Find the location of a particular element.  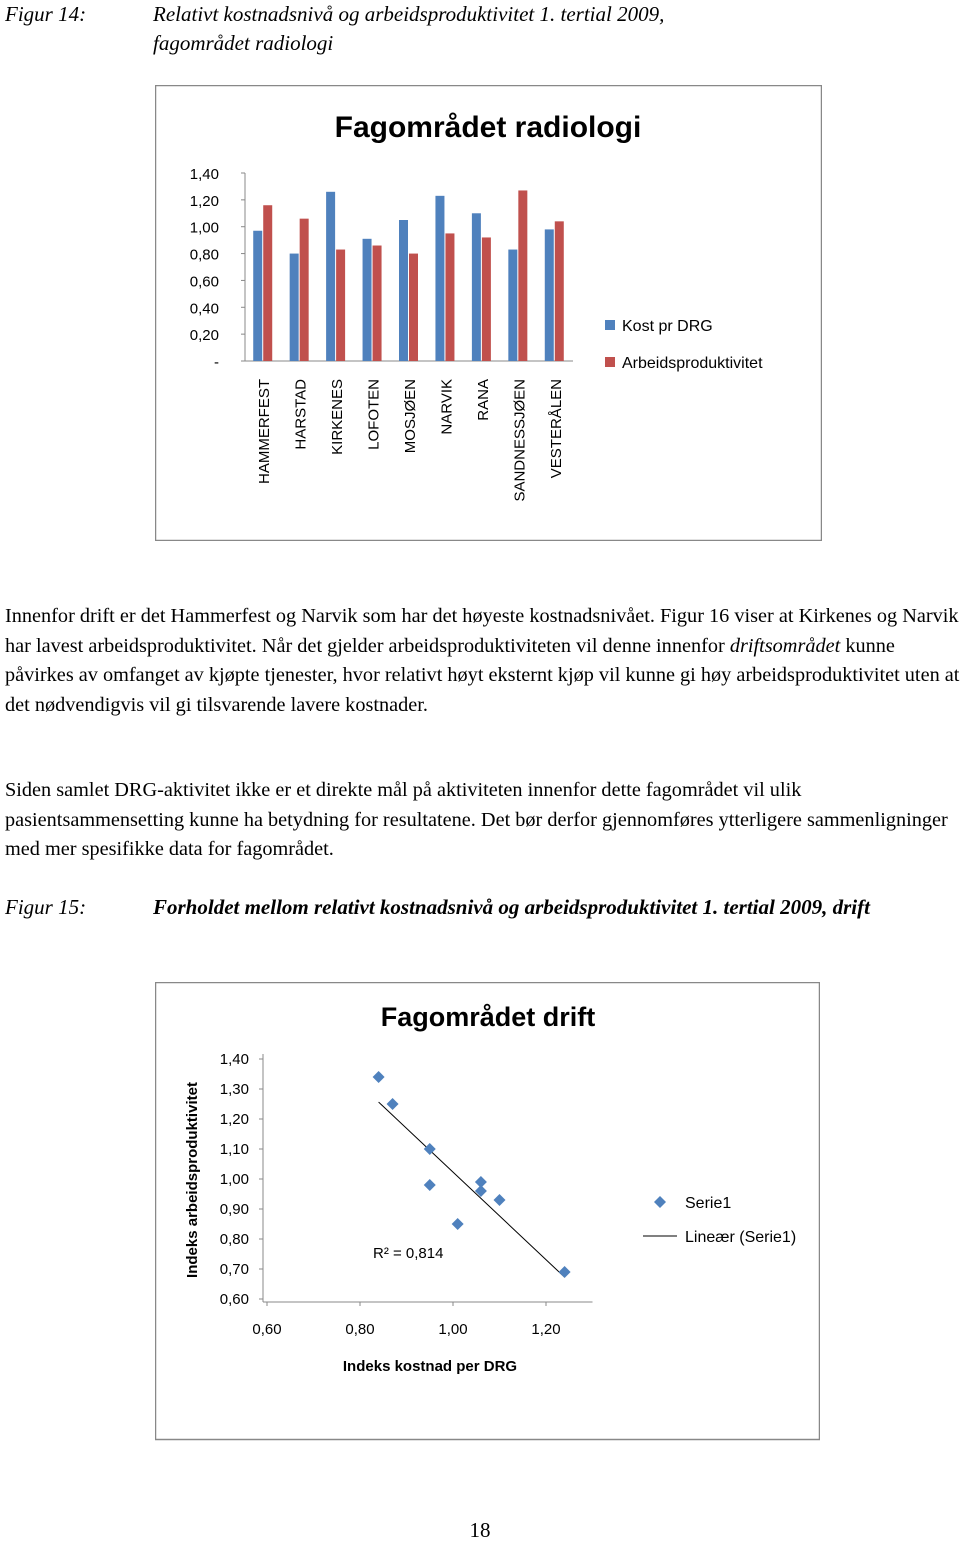

y-tick-label: 1,10 is located at coordinates (234, 1149).